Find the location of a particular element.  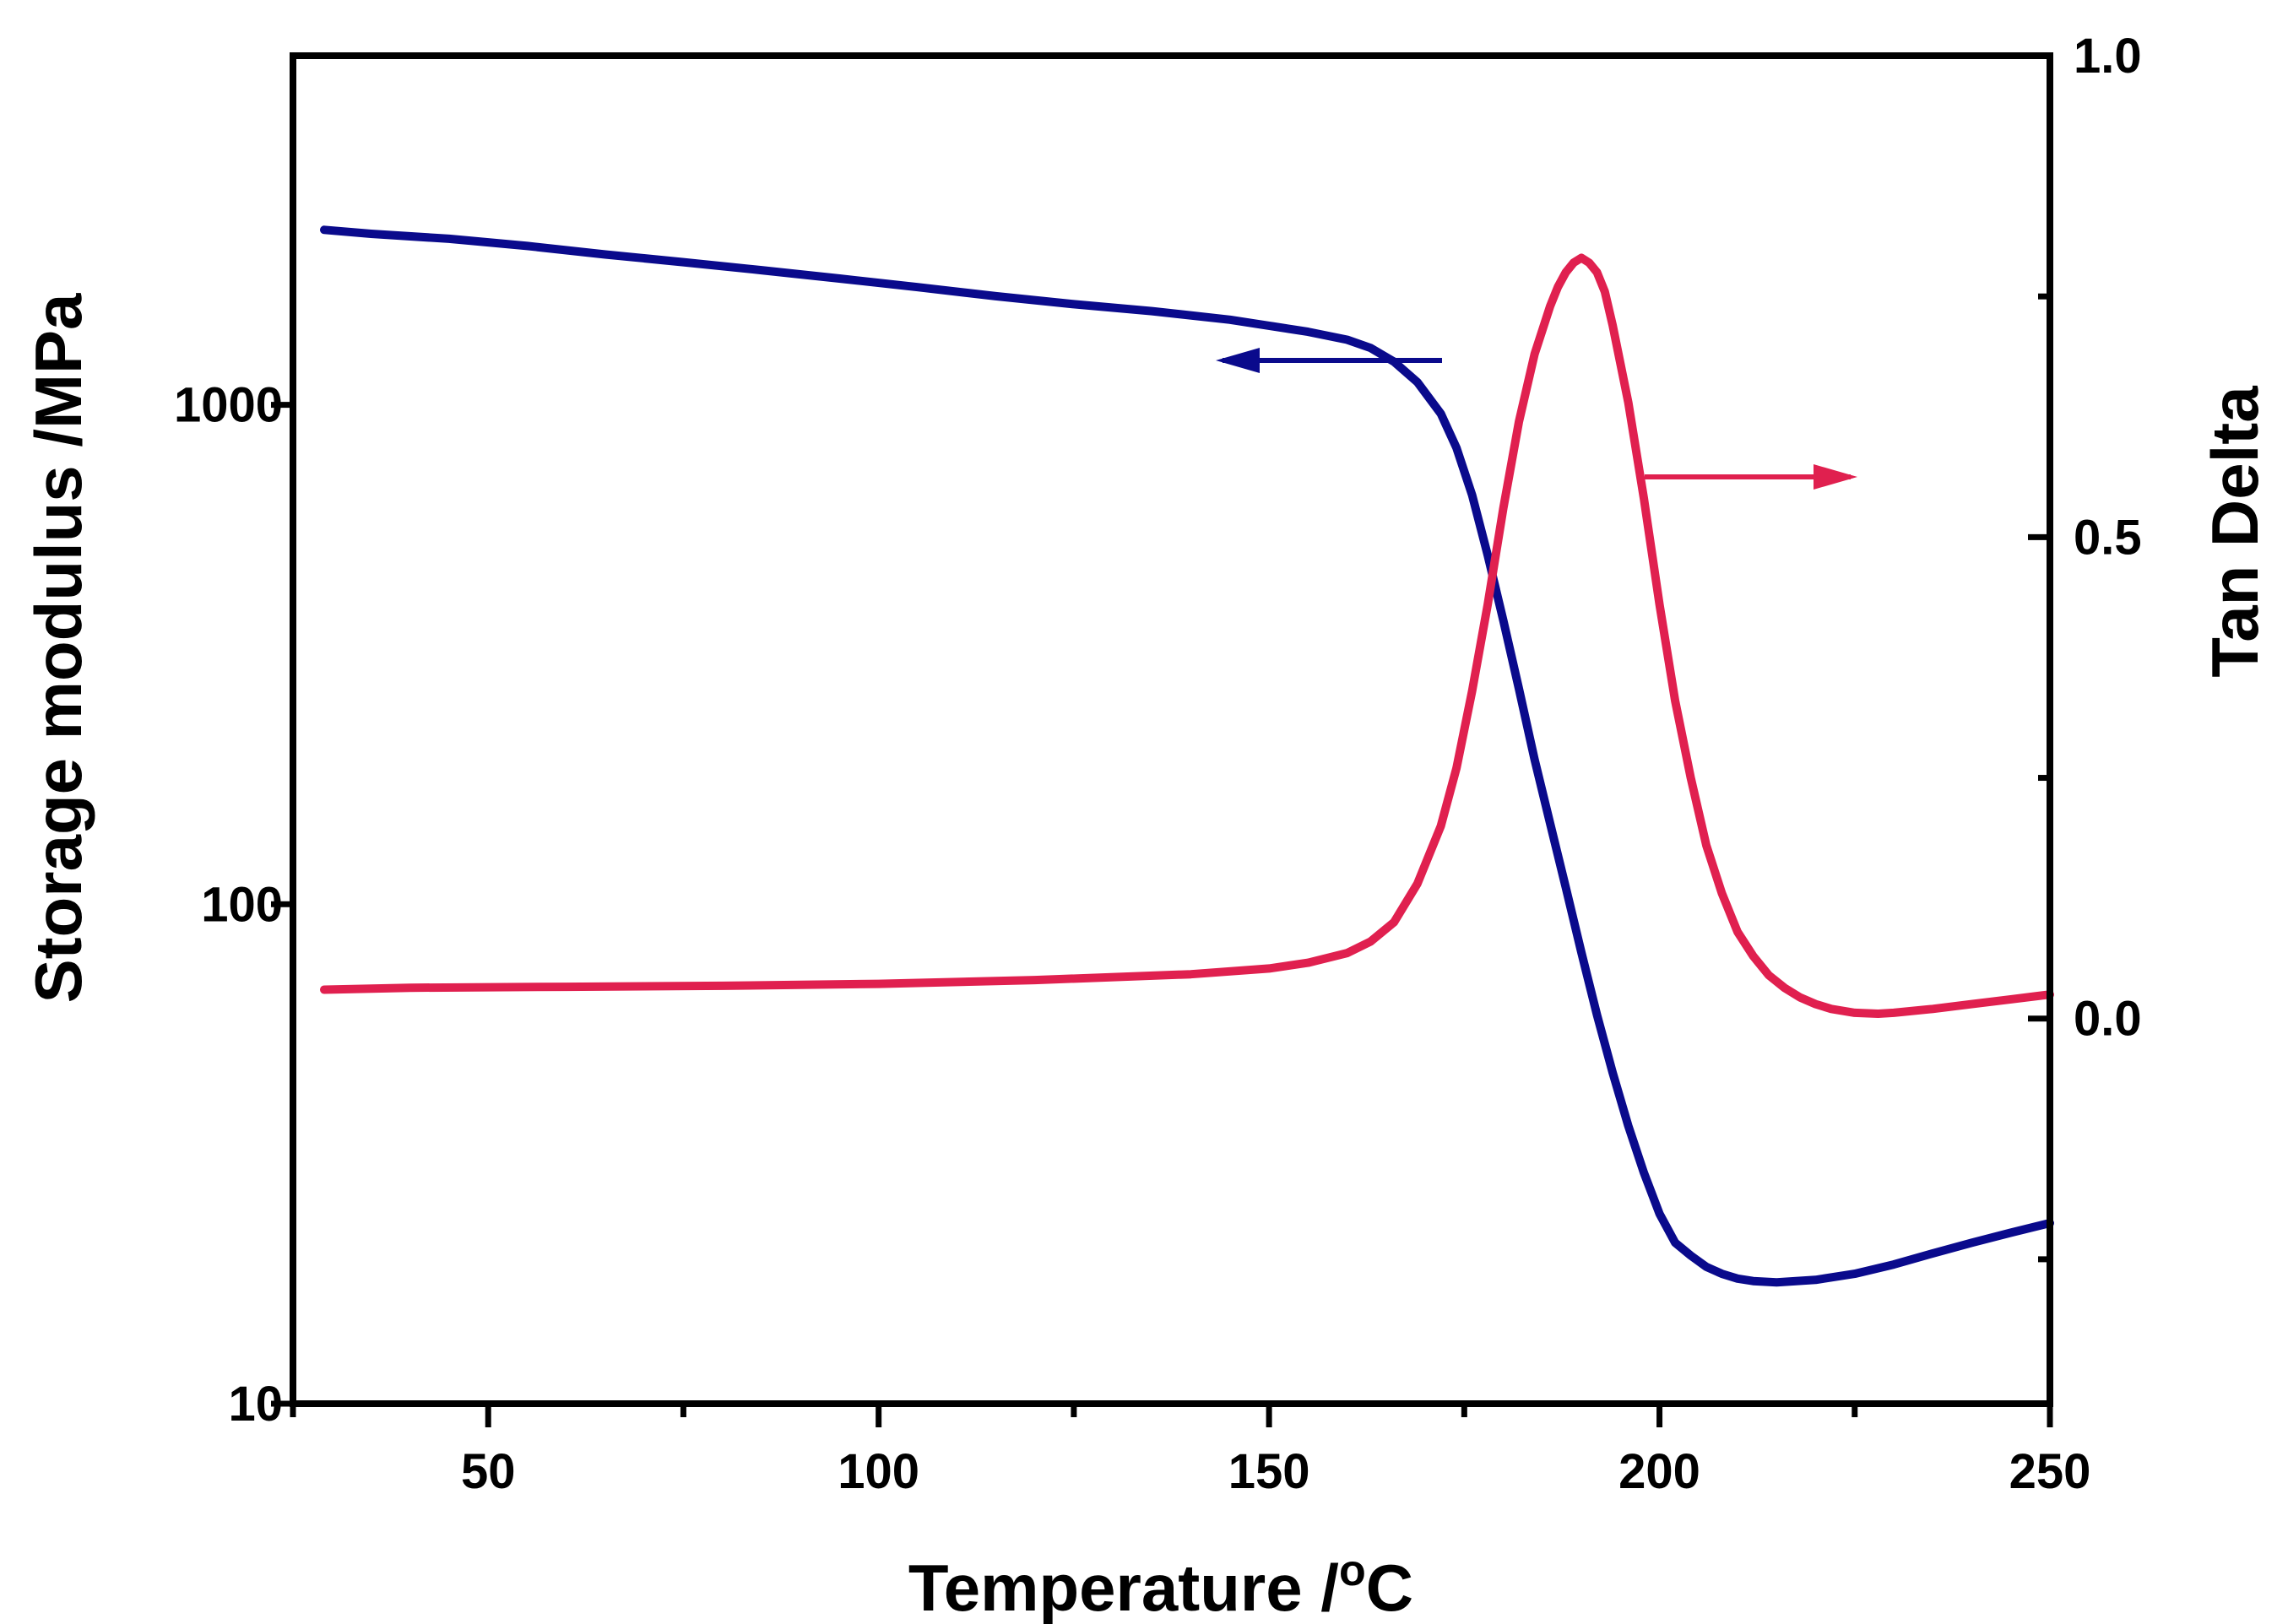

x-axis-title: Temperature /oC is located at coordinates (1160, 1585).